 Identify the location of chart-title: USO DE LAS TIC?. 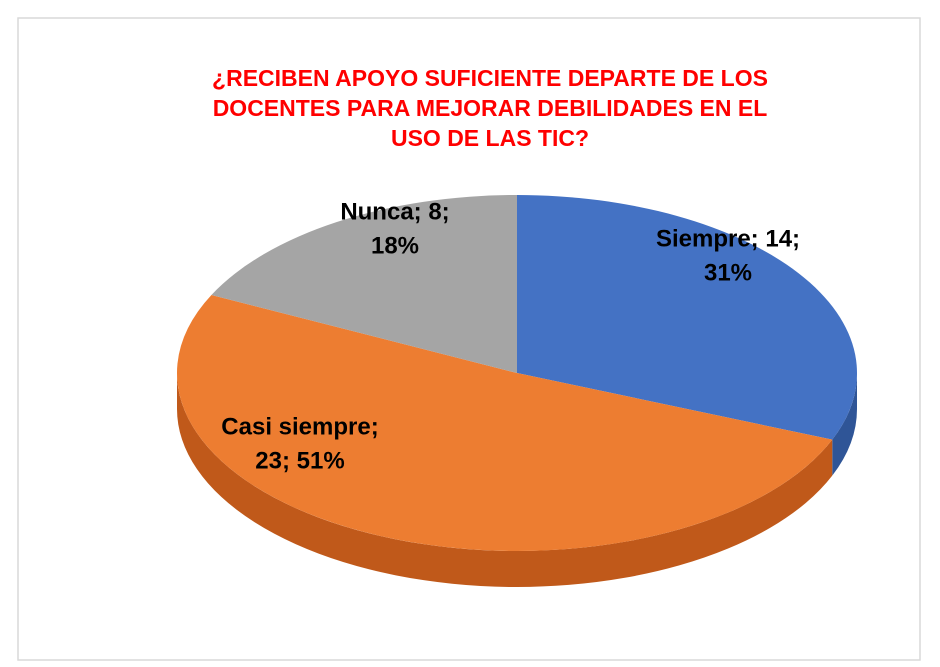
(490, 138).